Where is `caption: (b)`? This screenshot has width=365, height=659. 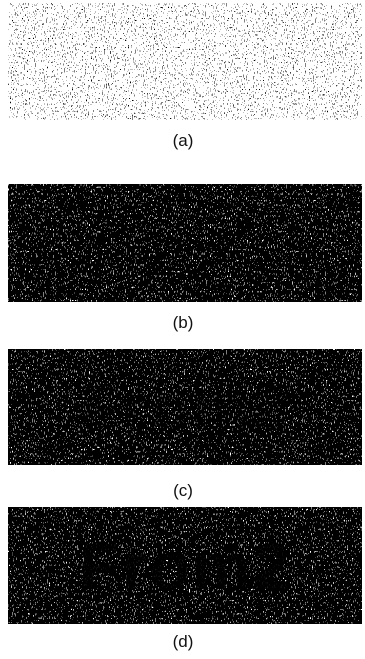 caption: (b) is located at coordinates (183, 322).